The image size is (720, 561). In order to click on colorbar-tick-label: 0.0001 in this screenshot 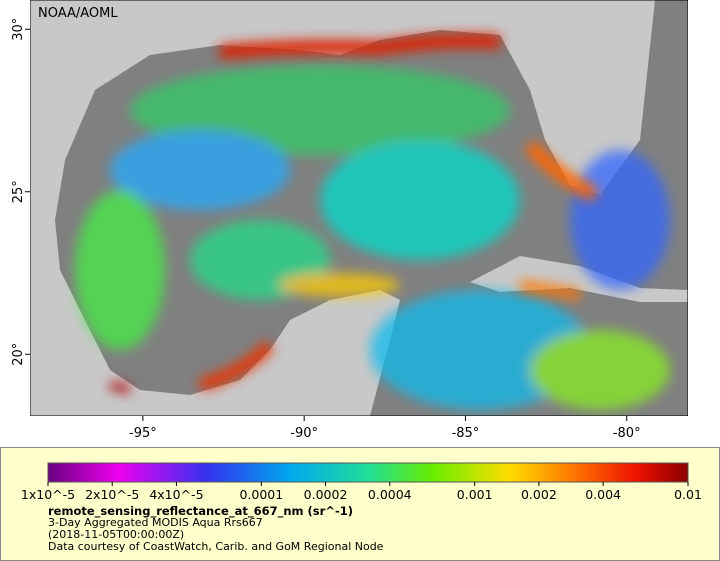, I will do `click(261, 494)`.